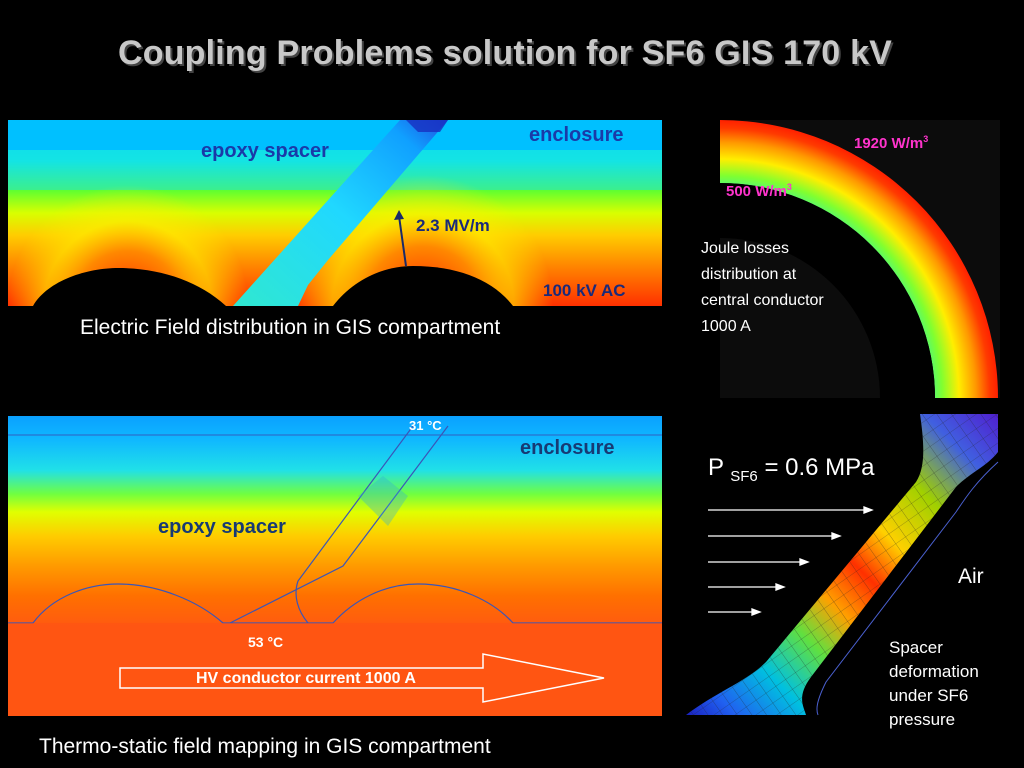  What do you see at coordinates (934, 683) in the screenshot?
I see `deformation-description: Spacer deformation under SF6 pressure` at bounding box center [934, 683].